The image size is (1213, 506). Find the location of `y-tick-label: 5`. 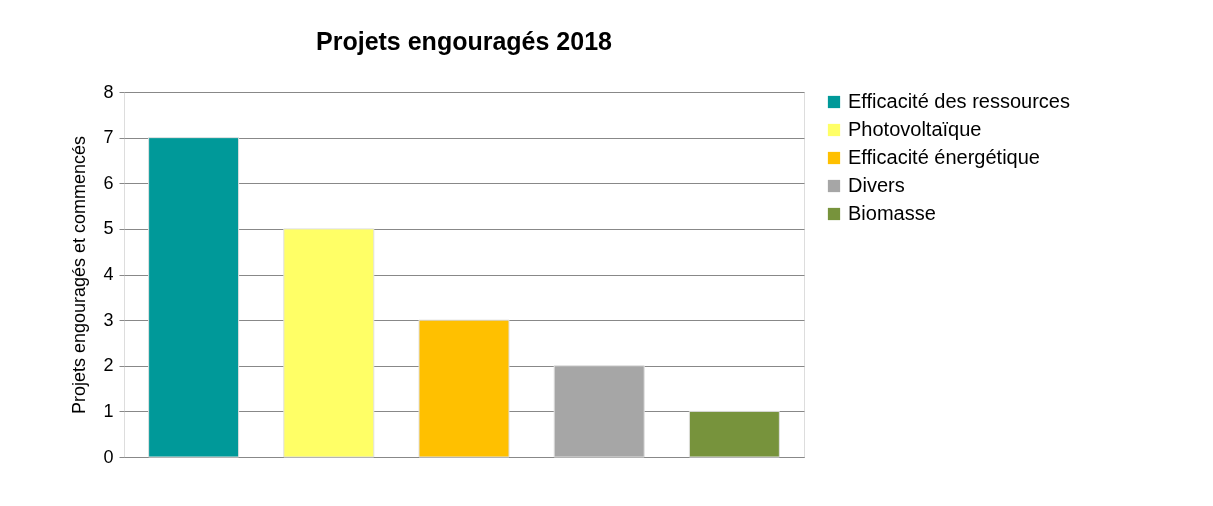

y-tick-label: 5 is located at coordinates (108, 228).